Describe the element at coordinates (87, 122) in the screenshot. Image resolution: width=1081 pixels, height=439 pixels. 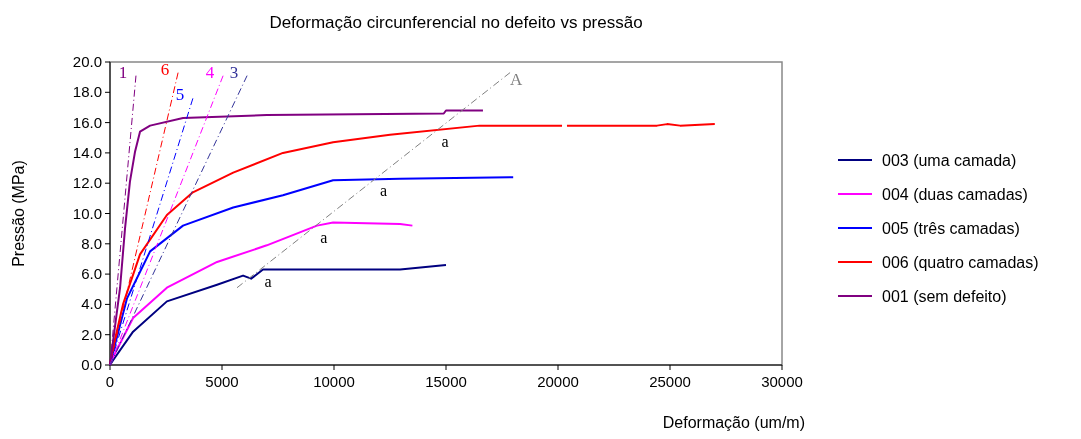
I see `y-tick-label: 16.0` at that location.